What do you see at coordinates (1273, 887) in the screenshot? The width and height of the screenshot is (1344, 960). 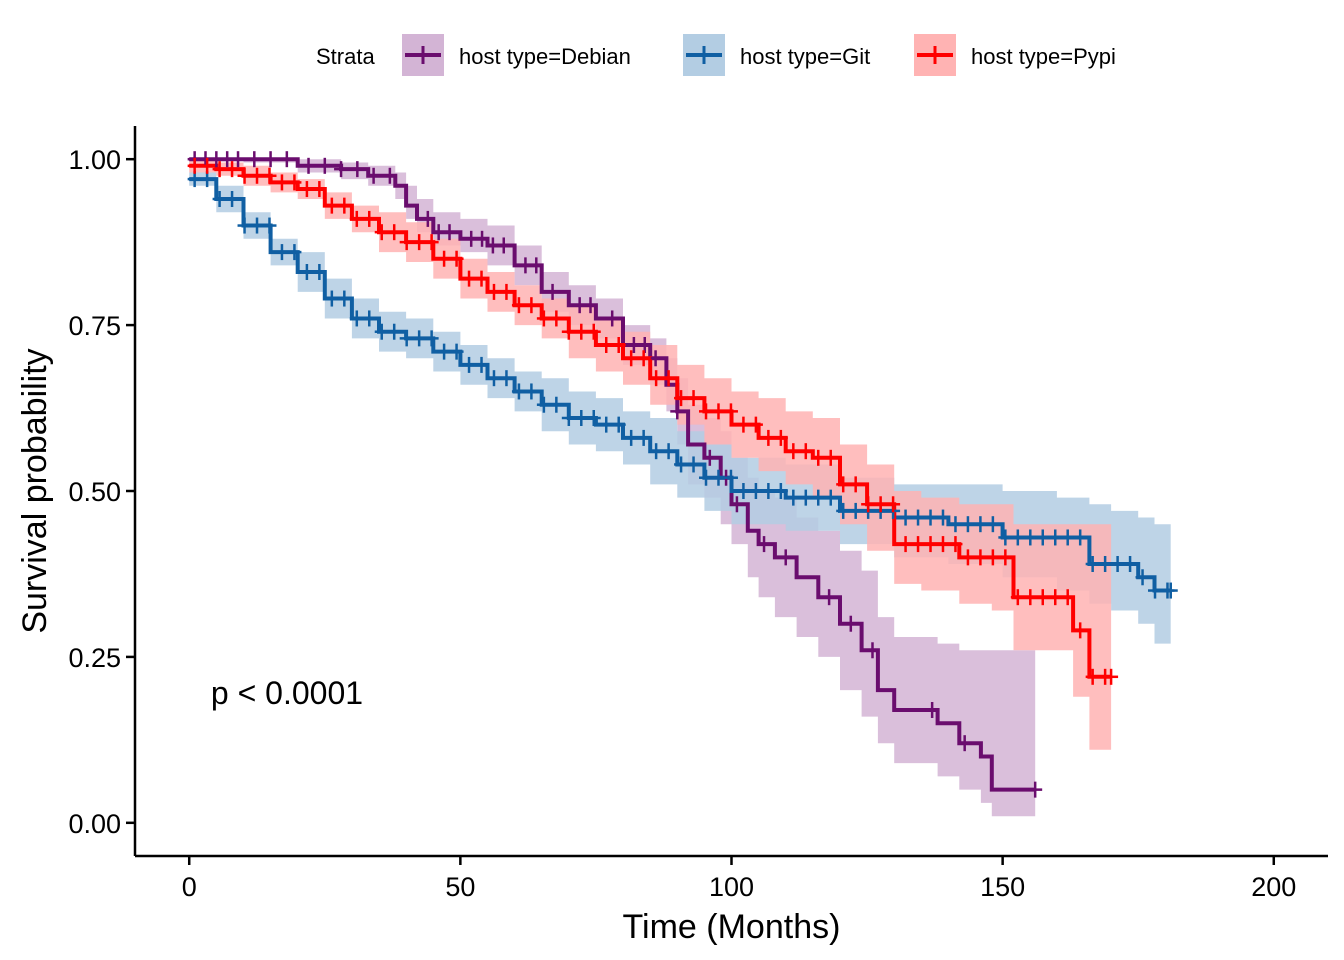 I see `x-tick-label: 200` at bounding box center [1273, 887].